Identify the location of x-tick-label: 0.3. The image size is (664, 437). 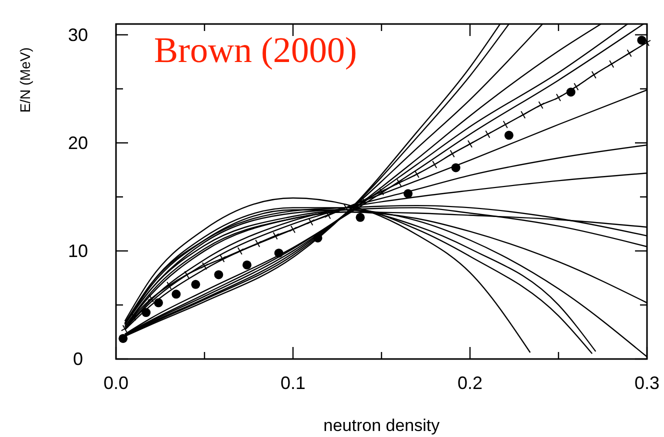
(647, 383).